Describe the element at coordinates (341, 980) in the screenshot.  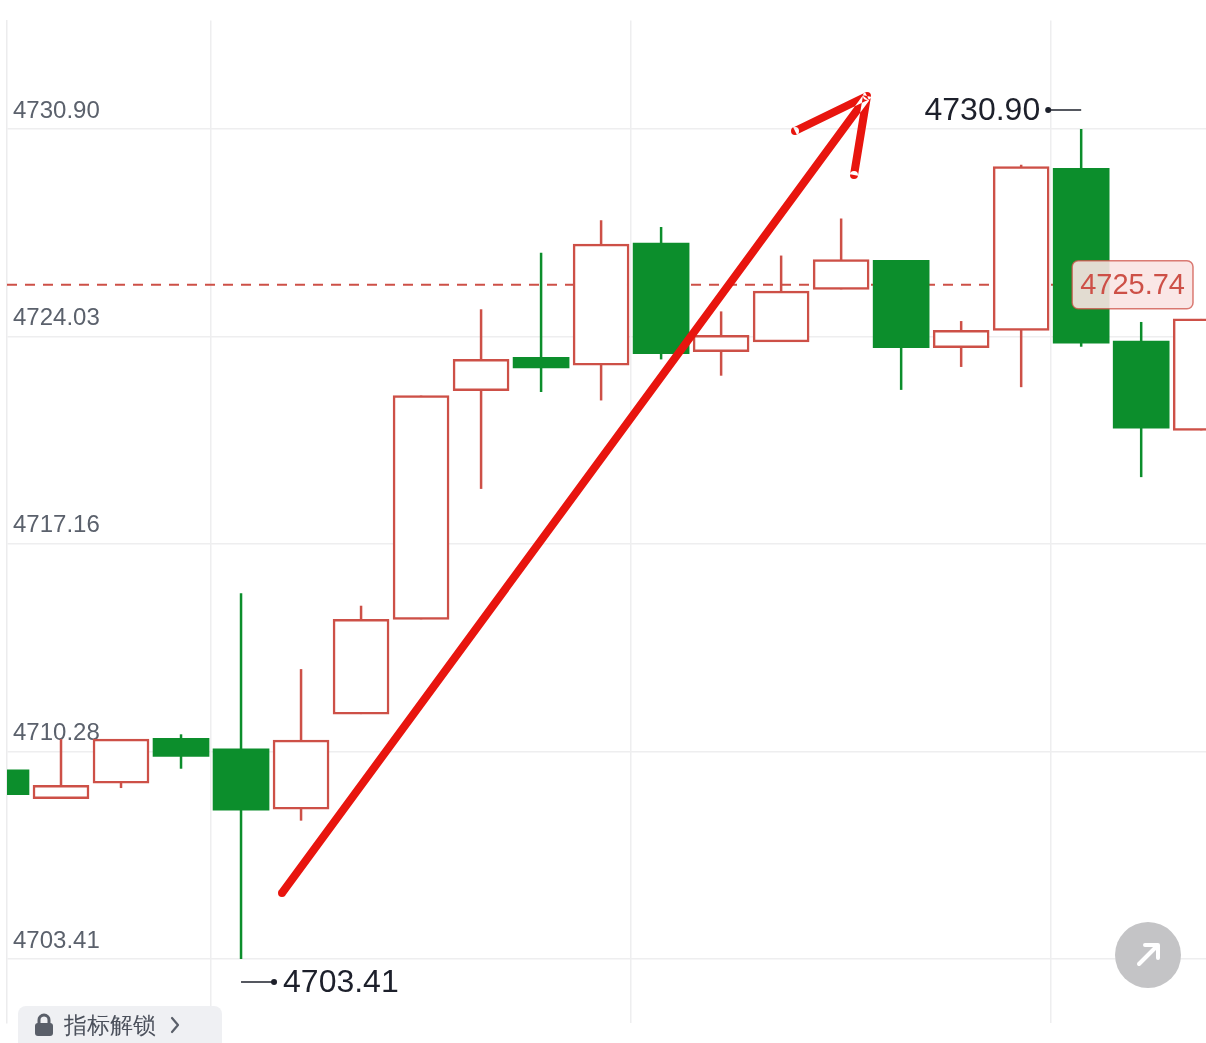
I see `annotation: 4703.41` at that location.